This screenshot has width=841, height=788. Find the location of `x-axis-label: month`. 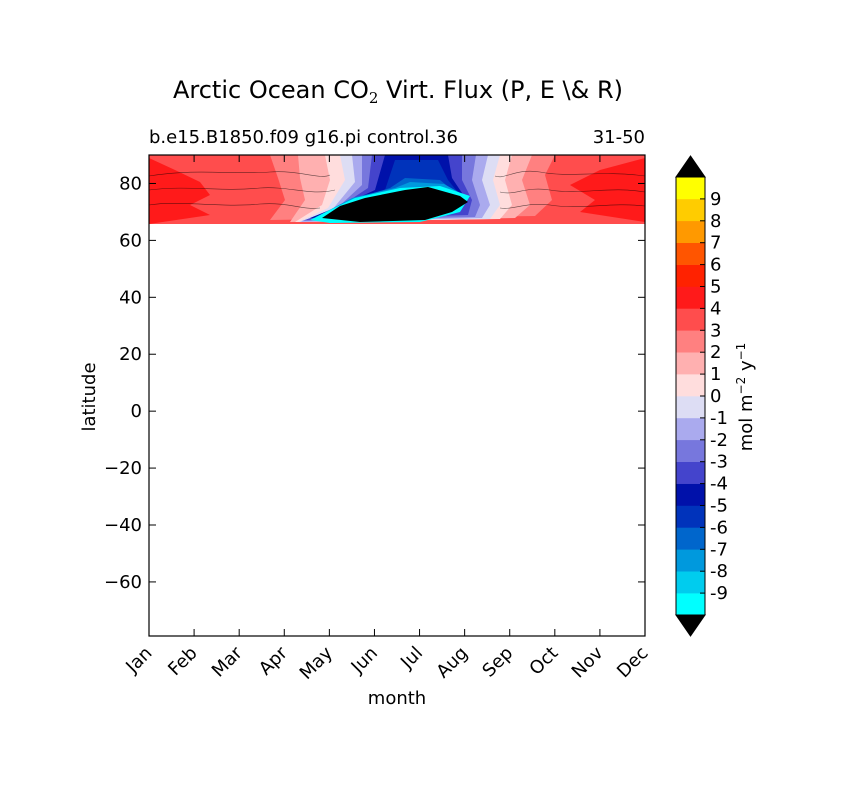

x-axis-label: month is located at coordinates (397, 698).